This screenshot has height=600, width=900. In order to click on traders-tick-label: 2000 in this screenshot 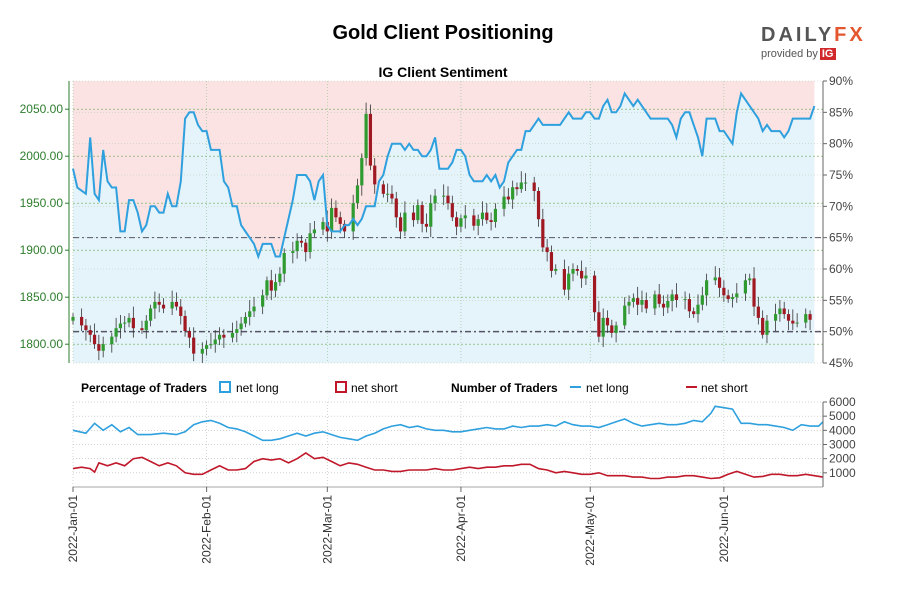, I will do `click(842, 459)`.